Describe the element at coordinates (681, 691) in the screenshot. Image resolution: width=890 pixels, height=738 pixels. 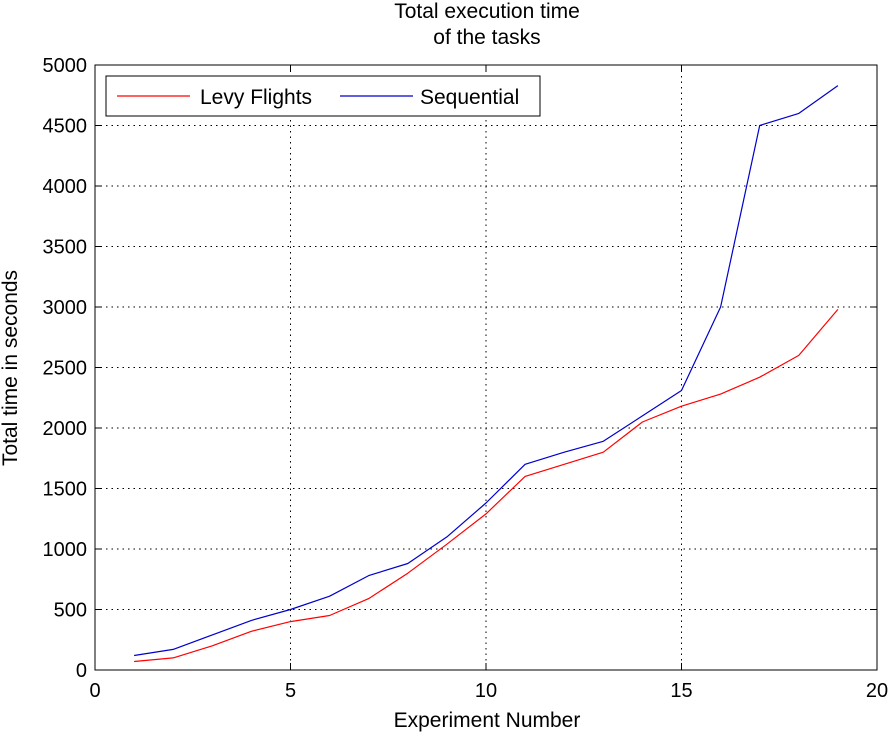
I see `x-tick-label: 15` at that location.